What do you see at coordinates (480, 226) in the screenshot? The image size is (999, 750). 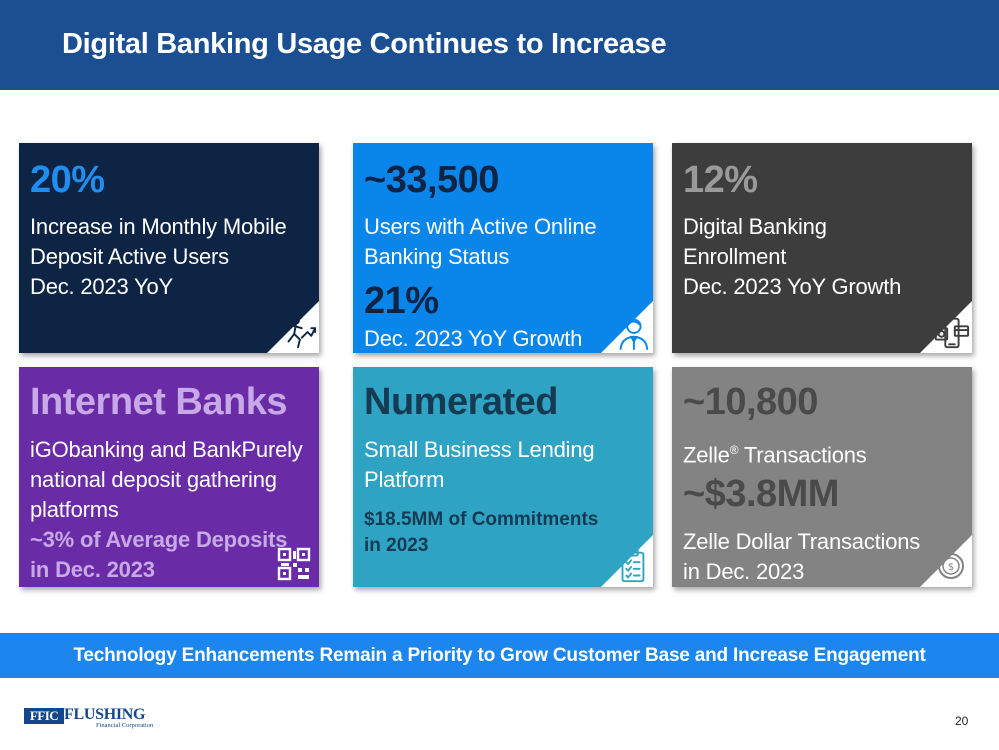 I see `tile-text-line: Users with Active Online` at bounding box center [480, 226].